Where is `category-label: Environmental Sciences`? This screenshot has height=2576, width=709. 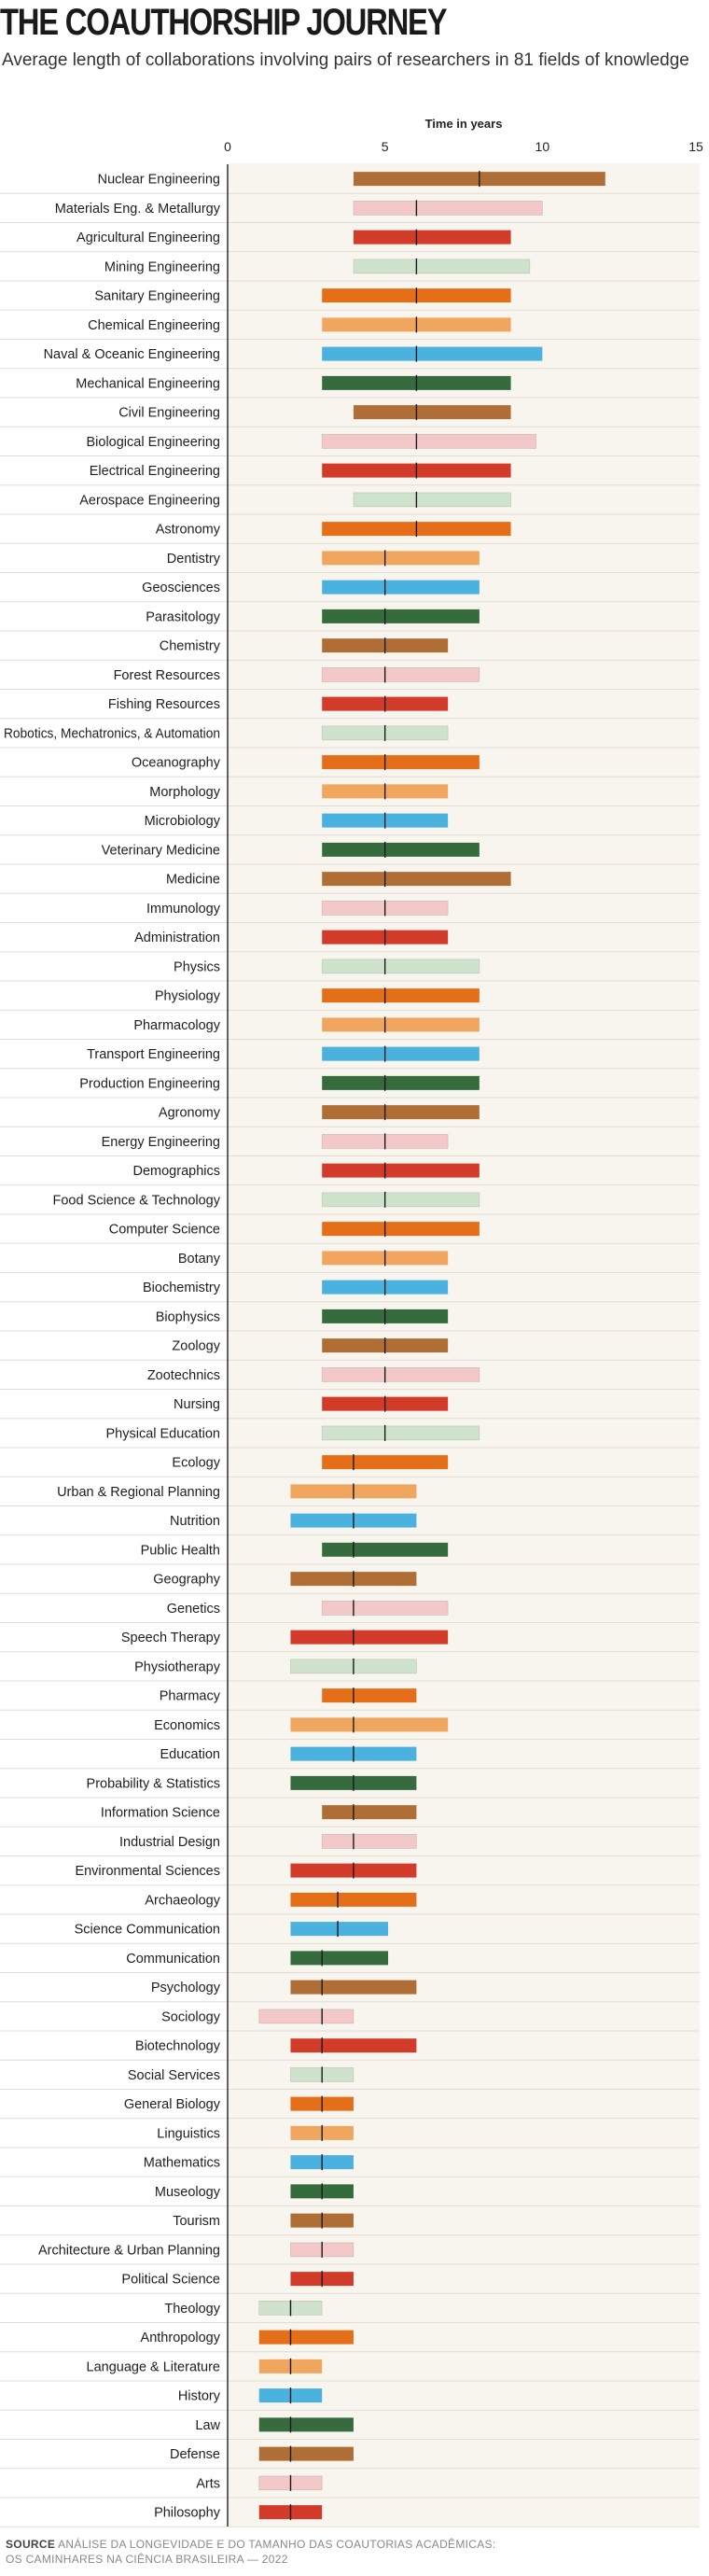 category-label: Environmental Sciences is located at coordinates (147, 1871).